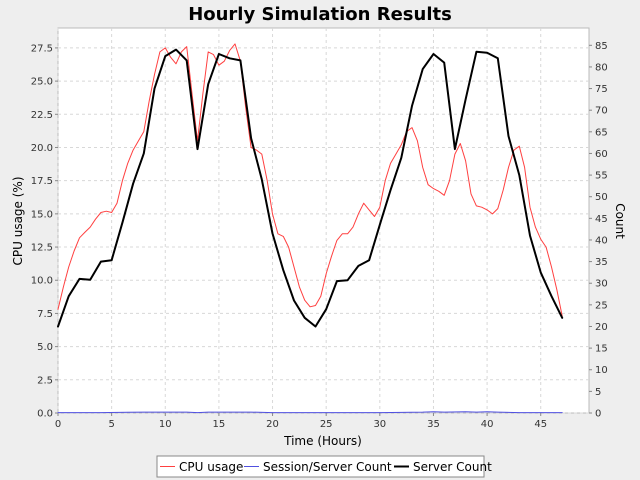 Image resolution: width=640 pixels, height=480 pixels. What do you see at coordinates (598, 392) in the screenshot?
I see `y2-tick-label: 5` at bounding box center [598, 392].